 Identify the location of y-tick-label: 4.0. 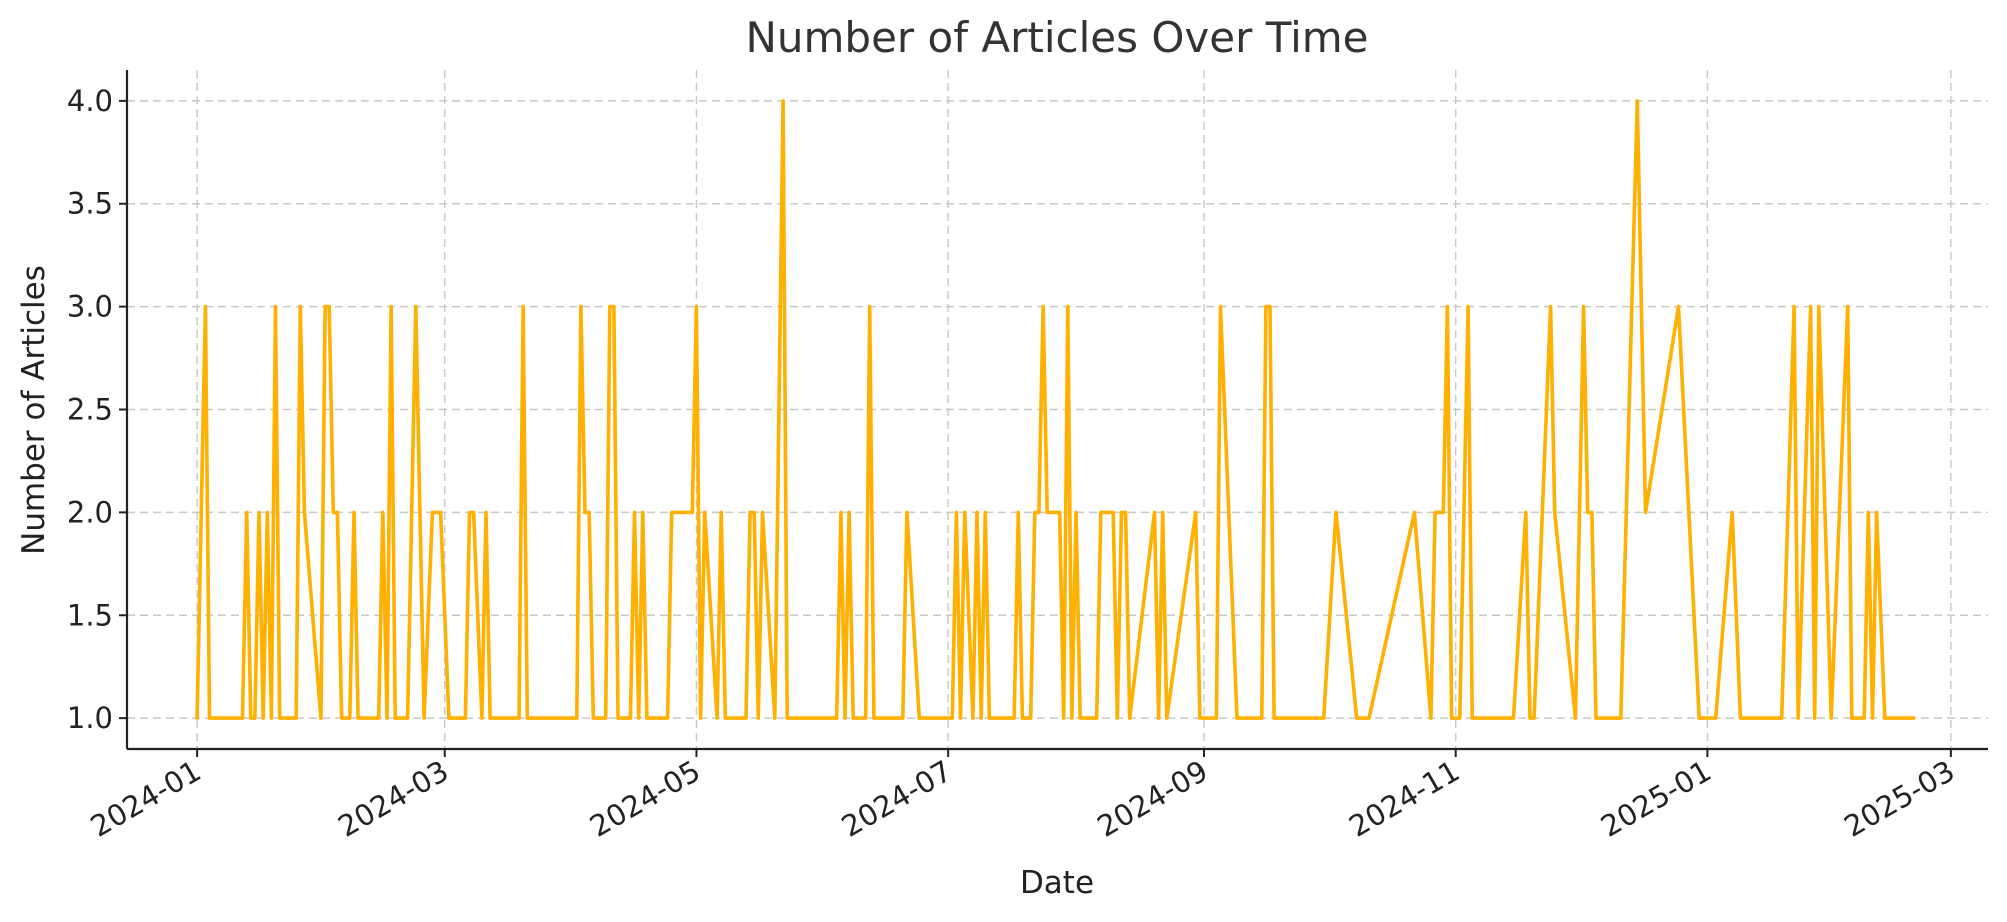
(90, 101).